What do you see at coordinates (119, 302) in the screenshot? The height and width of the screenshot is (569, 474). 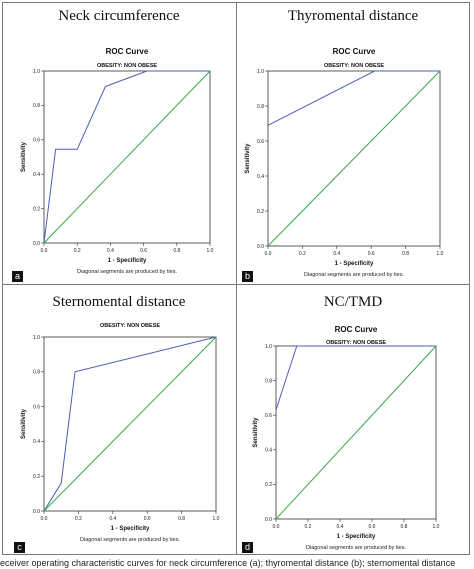 I see `panel-title: Sternomental distance` at bounding box center [119, 302].